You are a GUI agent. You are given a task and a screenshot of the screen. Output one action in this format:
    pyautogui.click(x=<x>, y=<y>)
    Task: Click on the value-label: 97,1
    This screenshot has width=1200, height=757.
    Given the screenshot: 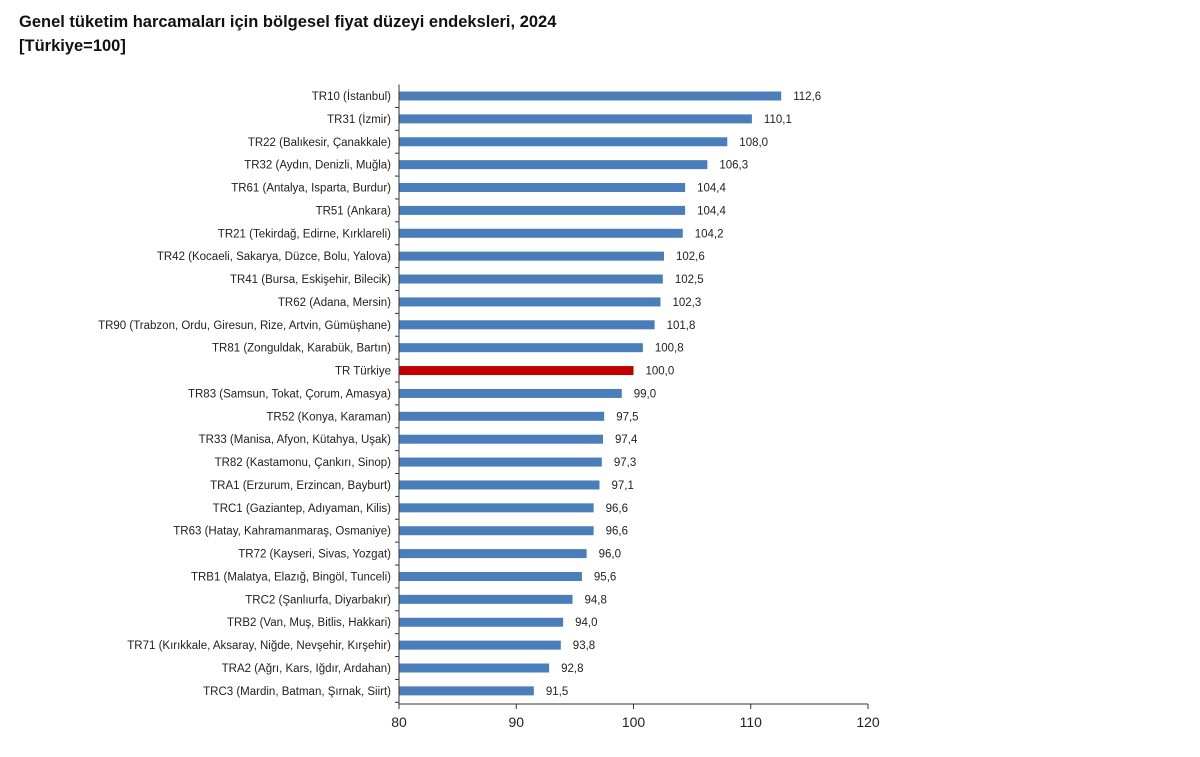 What is the action you would take?
    pyautogui.click(x=622, y=486)
    